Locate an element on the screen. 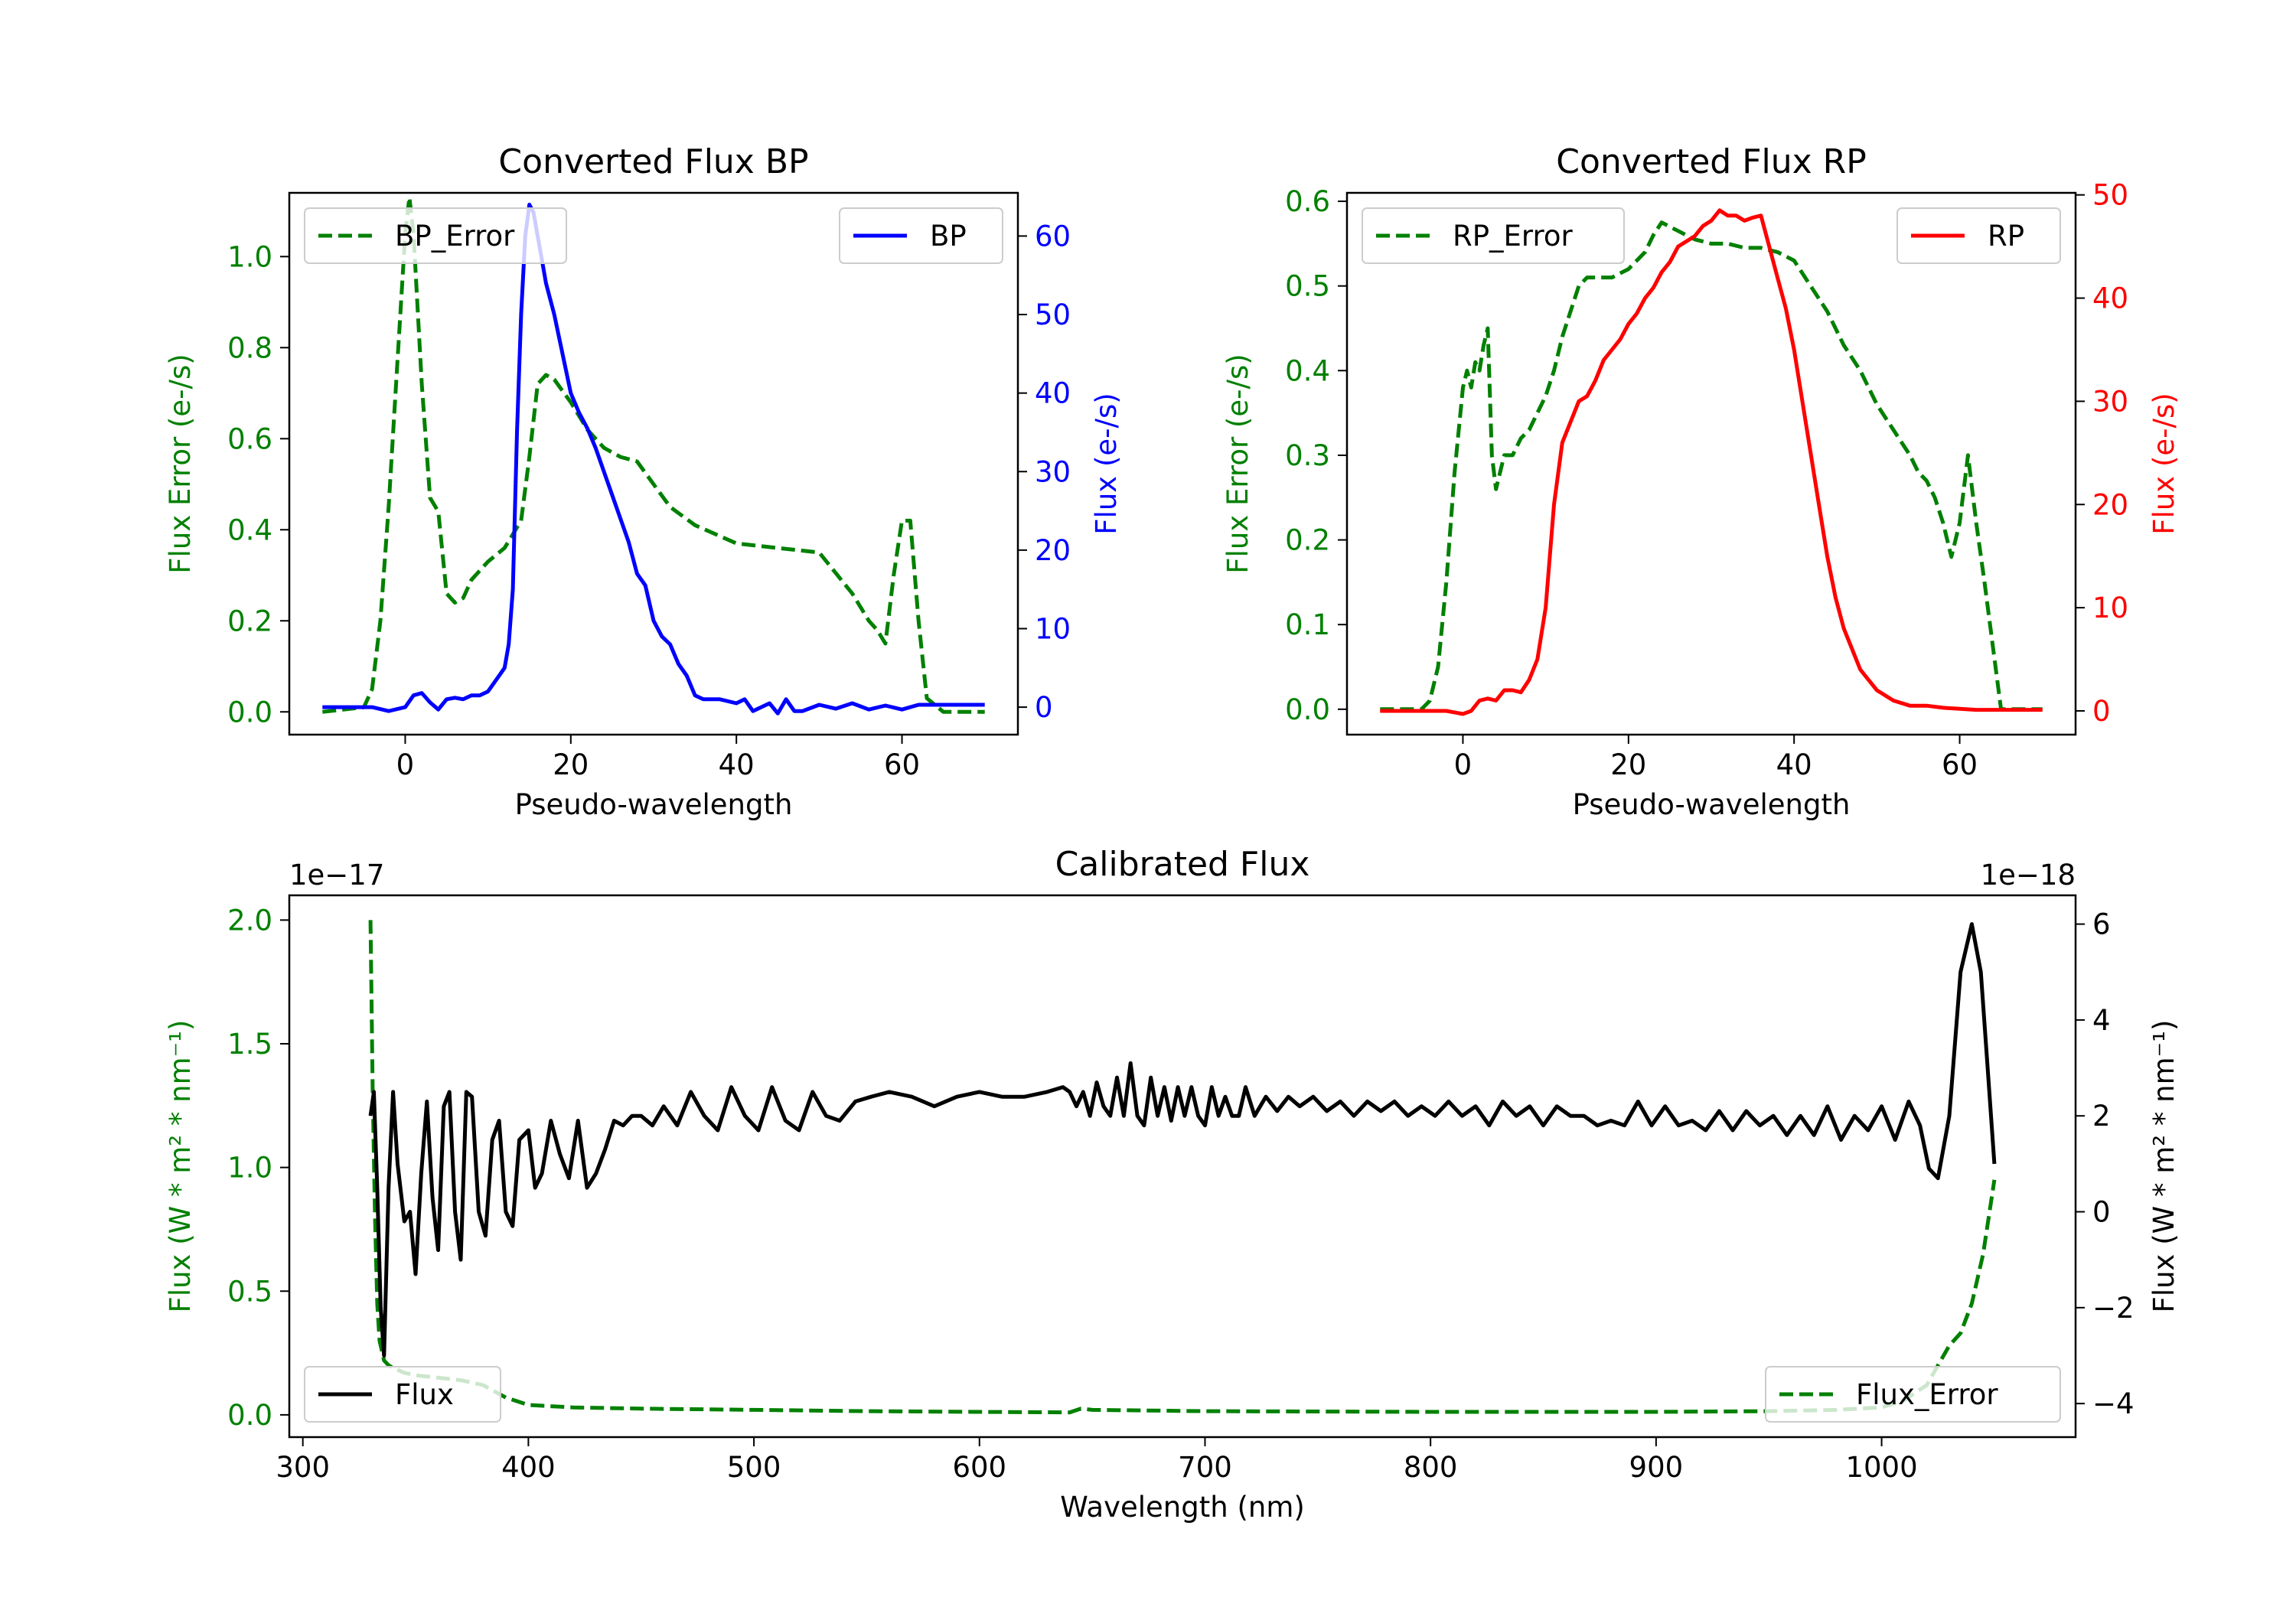  bp-y-left-tick-label: 0.0 is located at coordinates (249, 712).